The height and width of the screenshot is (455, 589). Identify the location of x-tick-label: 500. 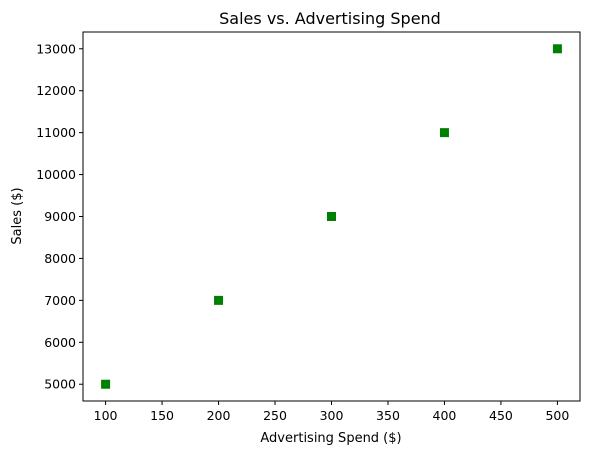
(557, 415).